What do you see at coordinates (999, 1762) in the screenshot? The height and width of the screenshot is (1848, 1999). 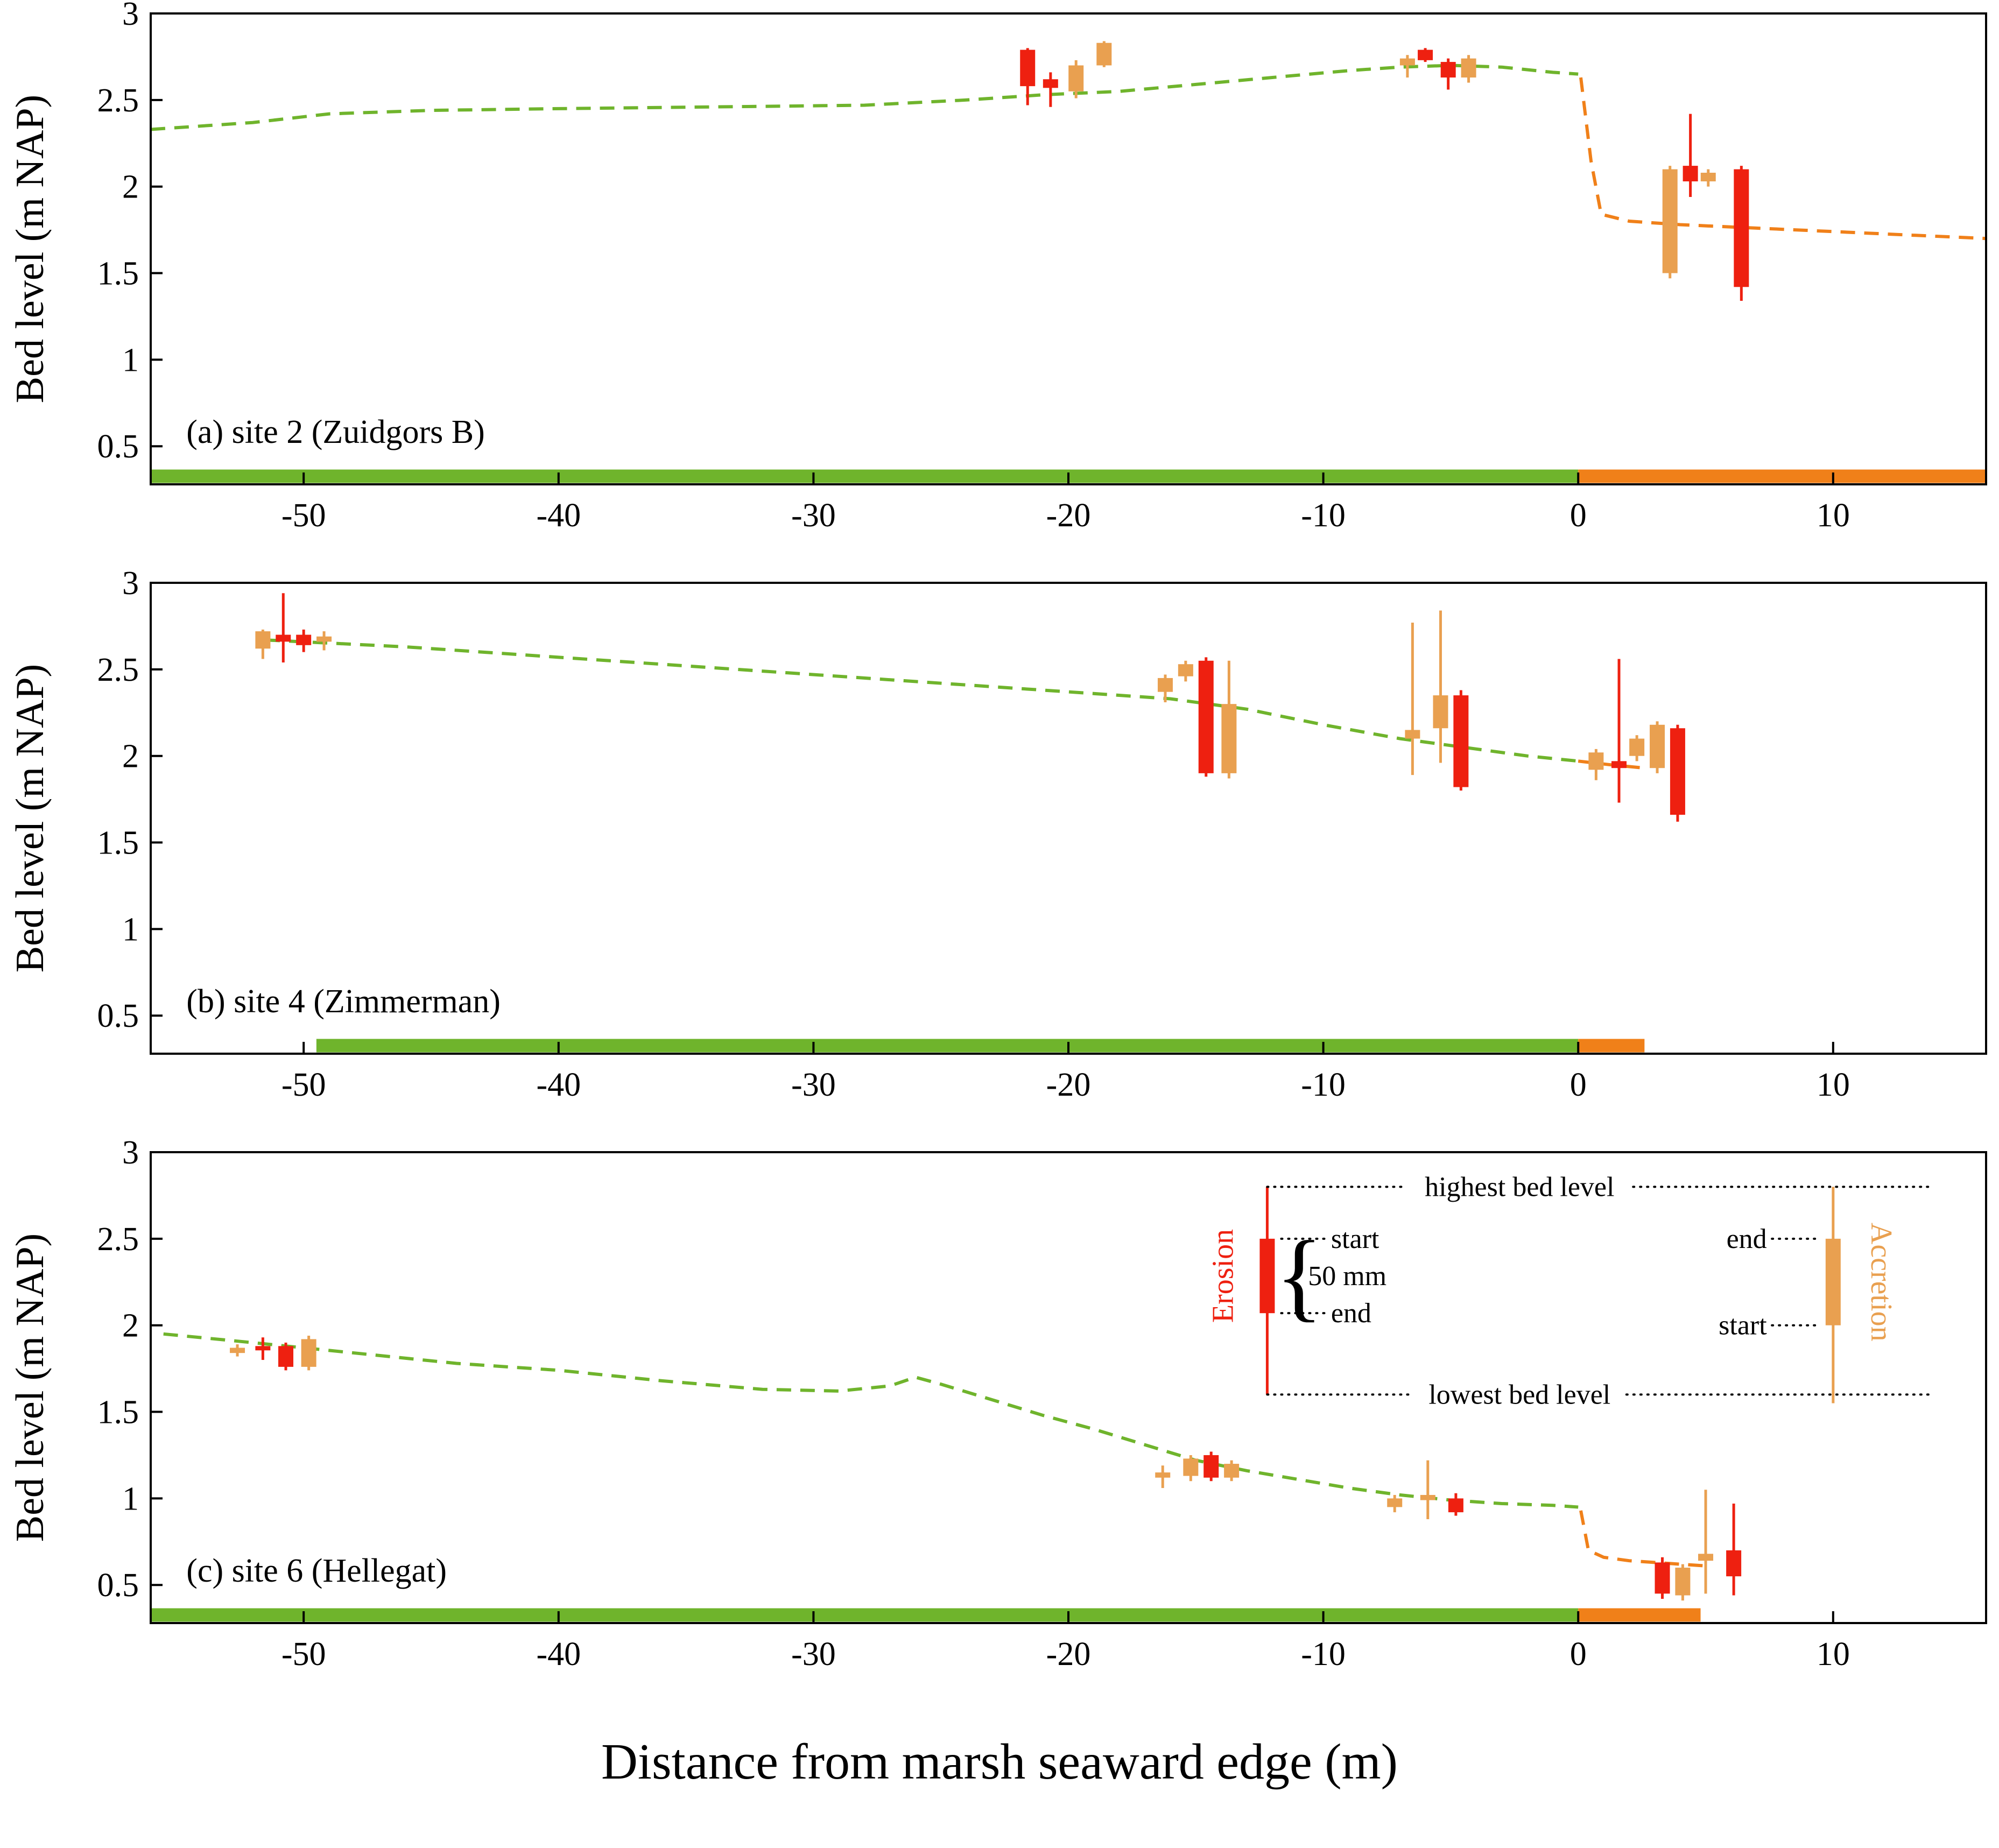 I see `x-axis-title: Distance from marsh seaward edge (m)` at bounding box center [999, 1762].